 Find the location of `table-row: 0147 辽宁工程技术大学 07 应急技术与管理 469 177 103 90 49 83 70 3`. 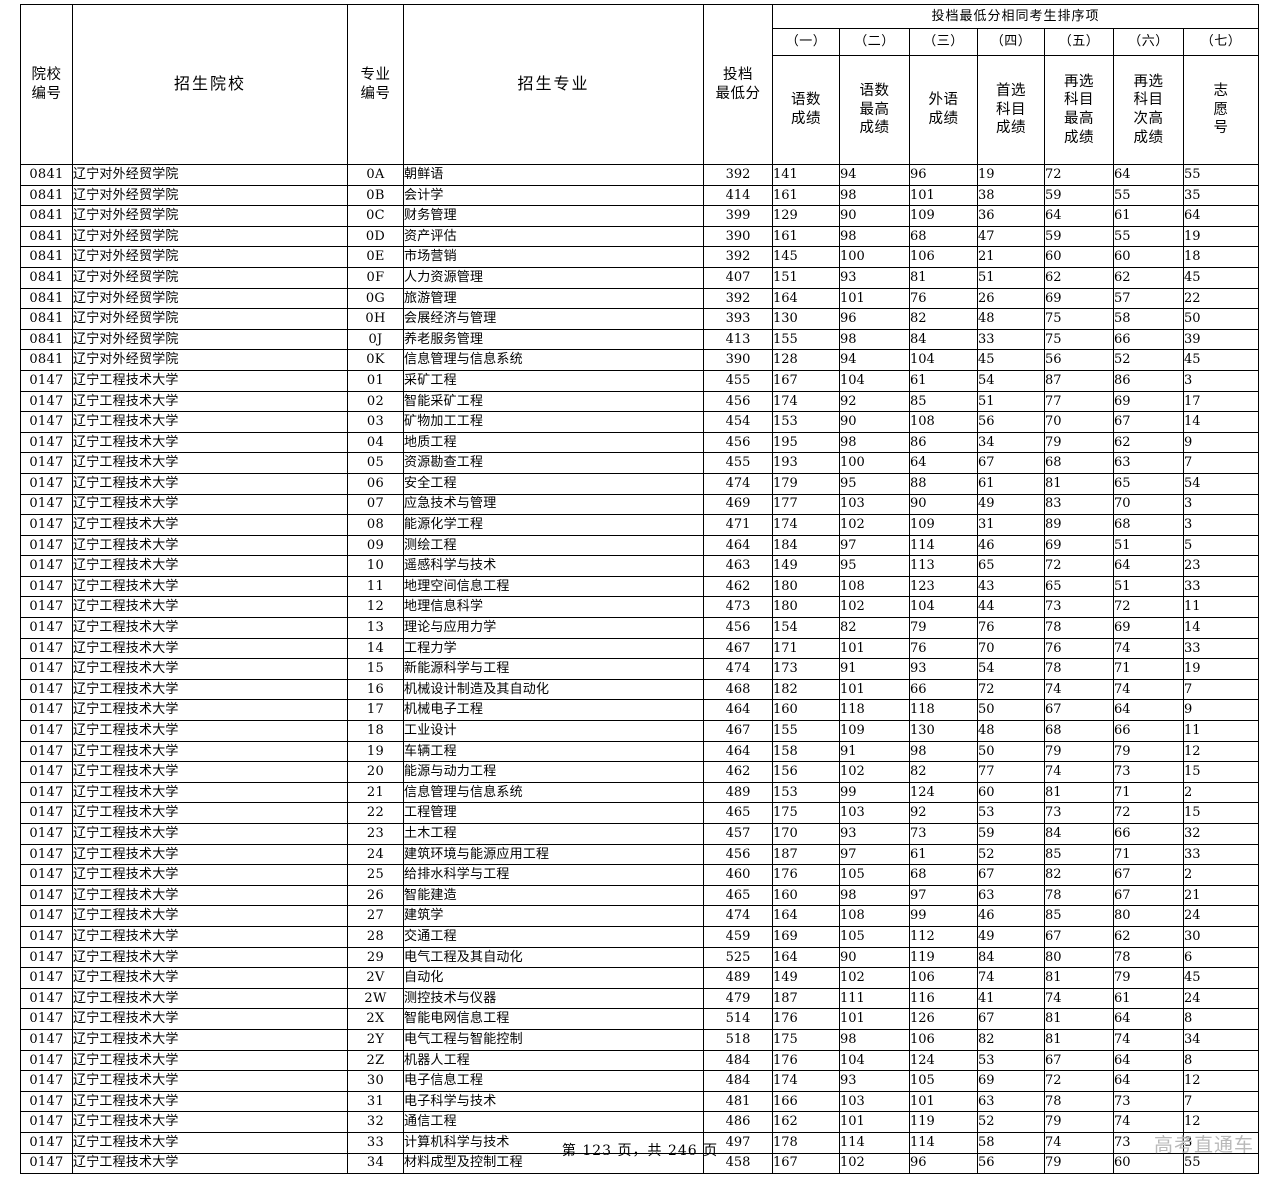

table-row: 0147 辽宁工程技术大学 07 应急技术与管理 469 177 103 90 49 83 70 3 is located at coordinates (640, 504).